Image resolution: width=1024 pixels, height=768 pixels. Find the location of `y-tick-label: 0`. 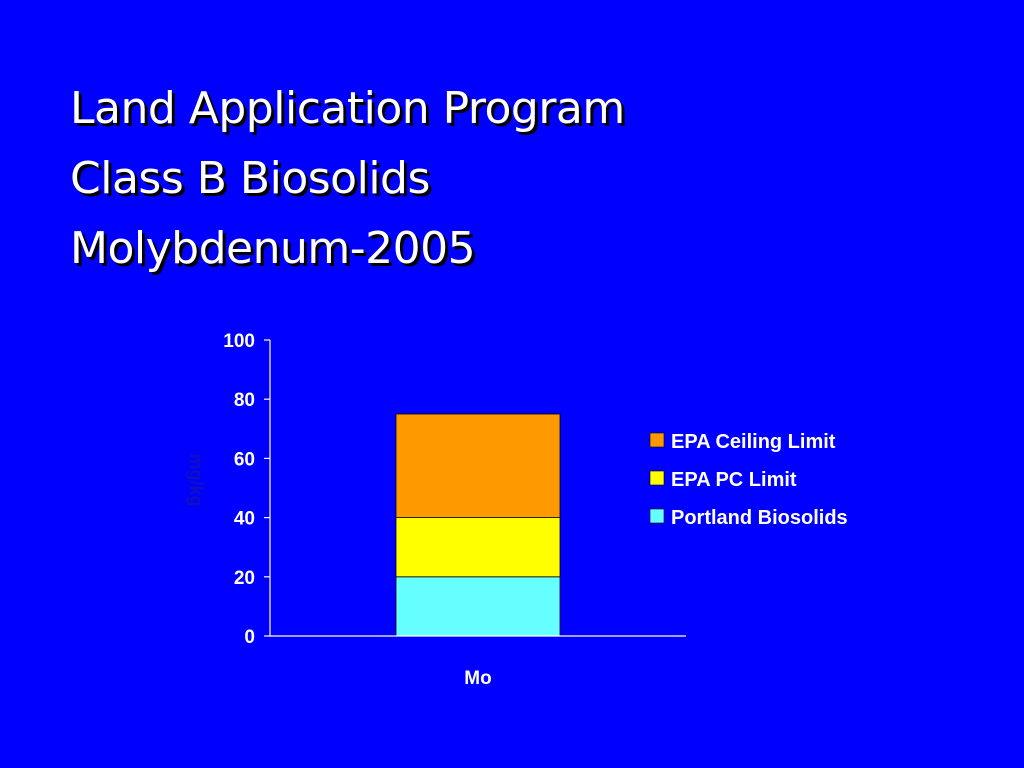

y-tick-label: 0 is located at coordinates (249, 637).